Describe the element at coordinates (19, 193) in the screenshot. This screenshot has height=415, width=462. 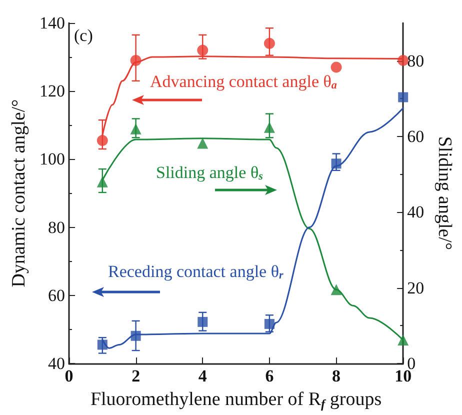
I see `y-axis-title: Dynamic contact angle/°` at that location.